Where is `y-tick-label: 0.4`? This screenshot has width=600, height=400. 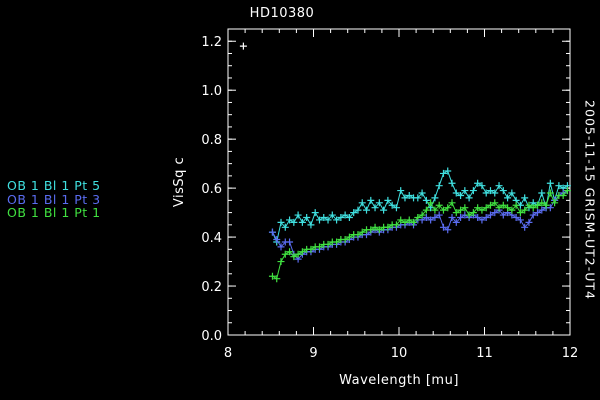
y-tick-label: 0.4 is located at coordinates (211, 238).